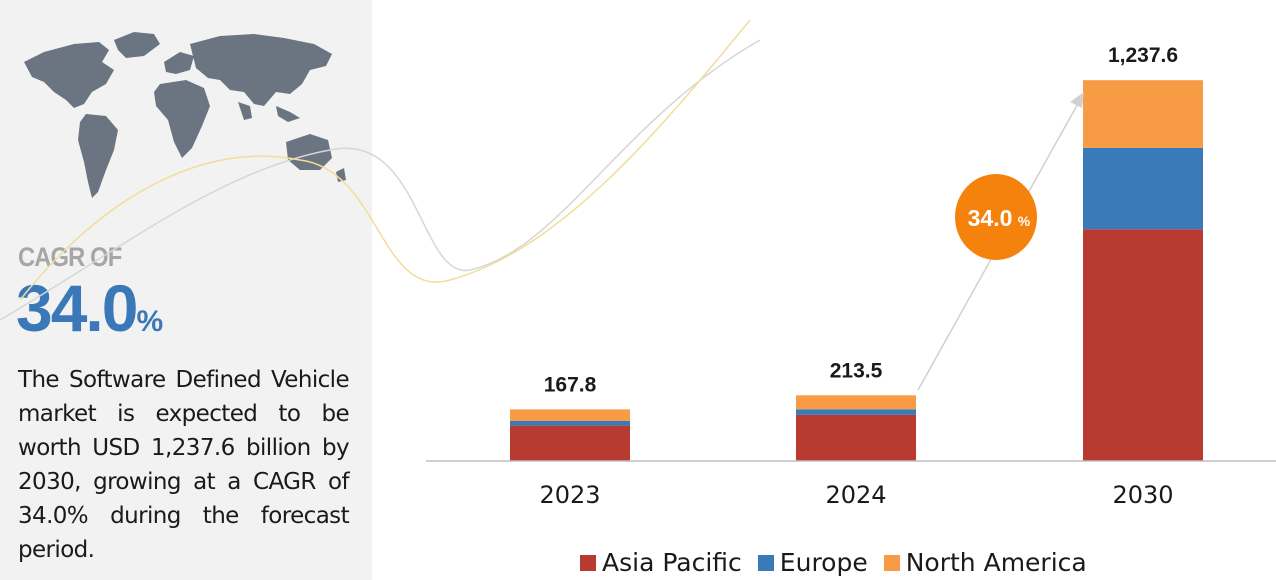 This screenshot has width=1276, height=580. Describe the element at coordinates (570, 415) in the screenshot. I see `bar-2023-north-america` at that location.